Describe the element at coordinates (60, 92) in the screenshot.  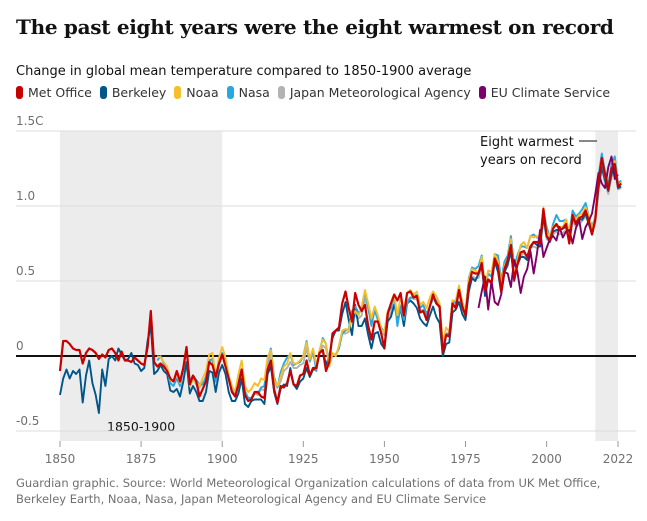
I see `legend-label: Met Office` at that location.